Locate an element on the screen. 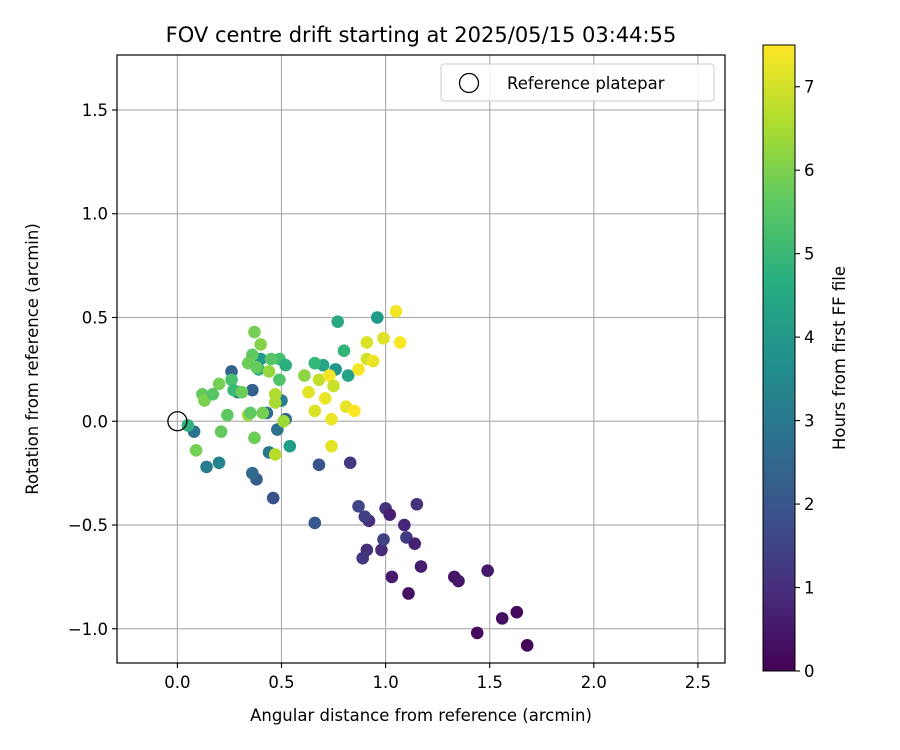  colorbar is located at coordinates (779, 358).